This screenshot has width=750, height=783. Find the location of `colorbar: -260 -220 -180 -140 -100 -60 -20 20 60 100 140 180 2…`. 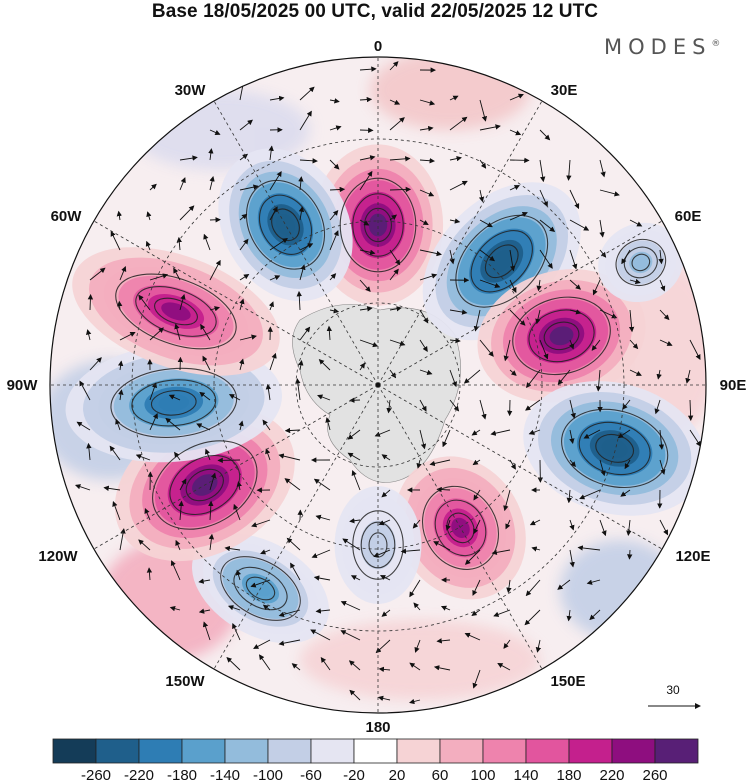

colorbar: -260 -220 -180 -140 -100 -60 -20 20 60 100 140 180 2… is located at coordinates (375, 760).